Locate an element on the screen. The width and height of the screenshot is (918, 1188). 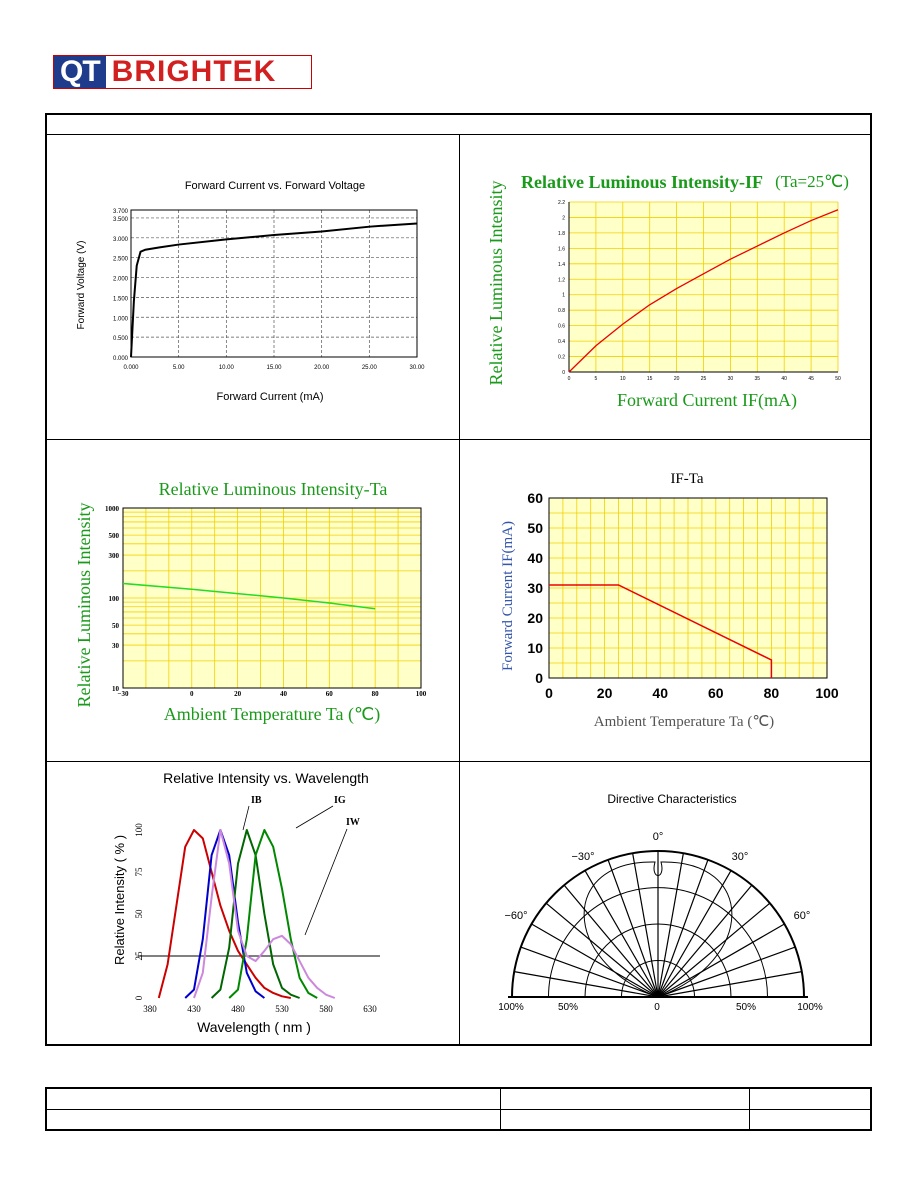
fv-ytick-label: 3.000 is located at coordinates (121, 240).